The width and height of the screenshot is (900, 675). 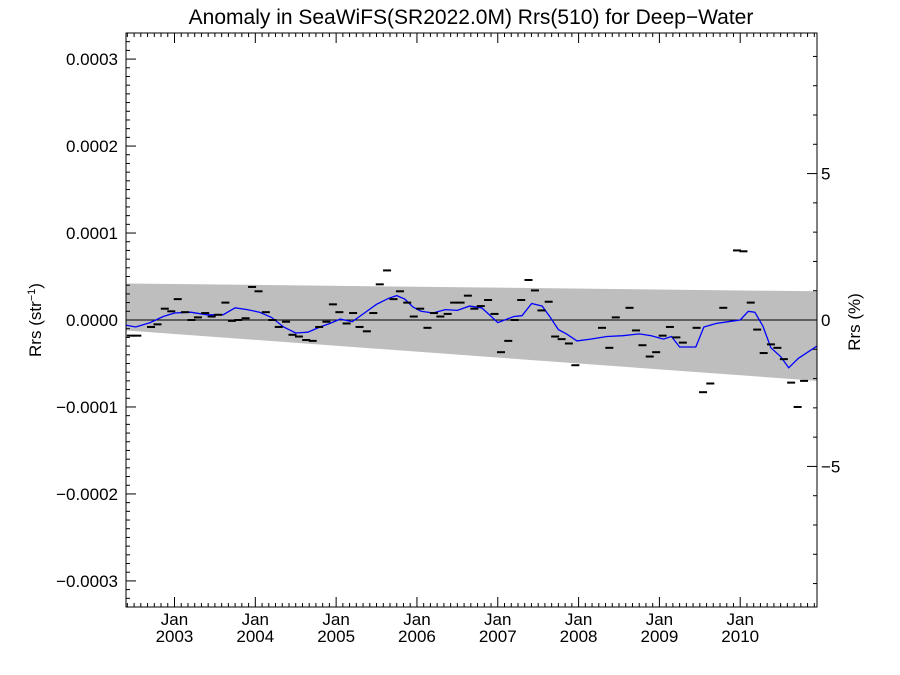 I want to click on left-tick-label: 0.0000, so click(x=92, y=320).